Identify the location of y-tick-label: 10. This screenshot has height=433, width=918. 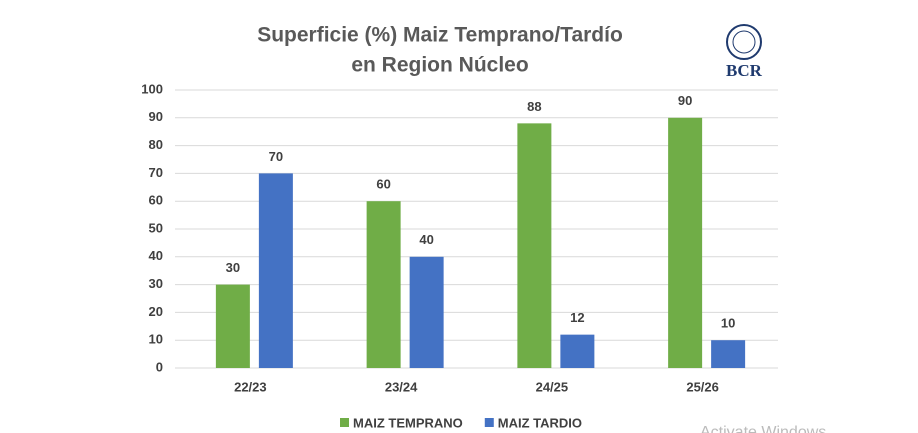
(156, 339).